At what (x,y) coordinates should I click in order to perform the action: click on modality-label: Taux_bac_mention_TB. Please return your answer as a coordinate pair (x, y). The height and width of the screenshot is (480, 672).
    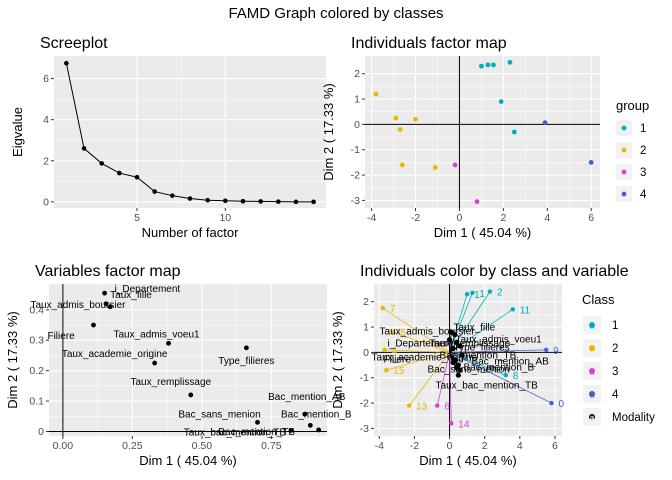
    Looking at the image, I should click on (487, 385).